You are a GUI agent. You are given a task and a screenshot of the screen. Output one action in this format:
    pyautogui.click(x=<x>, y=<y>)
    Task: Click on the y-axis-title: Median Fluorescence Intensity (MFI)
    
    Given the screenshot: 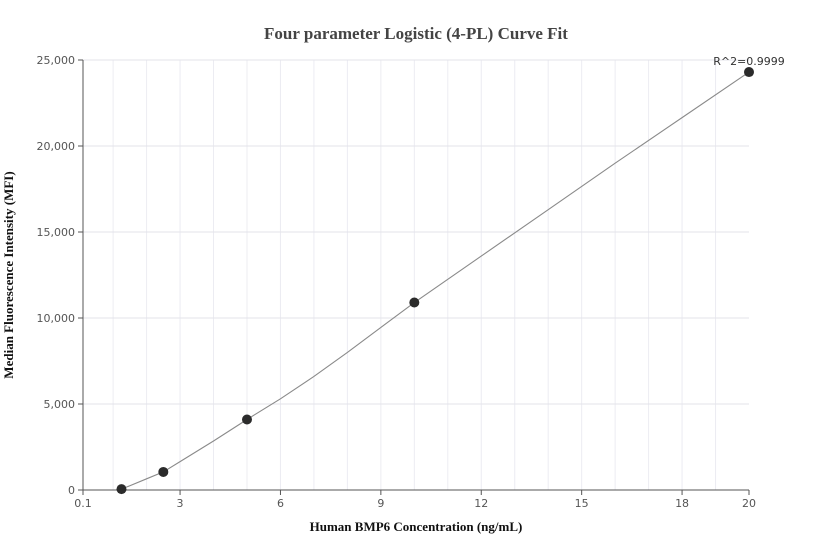 What is the action you would take?
    pyautogui.click(x=8, y=274)
    